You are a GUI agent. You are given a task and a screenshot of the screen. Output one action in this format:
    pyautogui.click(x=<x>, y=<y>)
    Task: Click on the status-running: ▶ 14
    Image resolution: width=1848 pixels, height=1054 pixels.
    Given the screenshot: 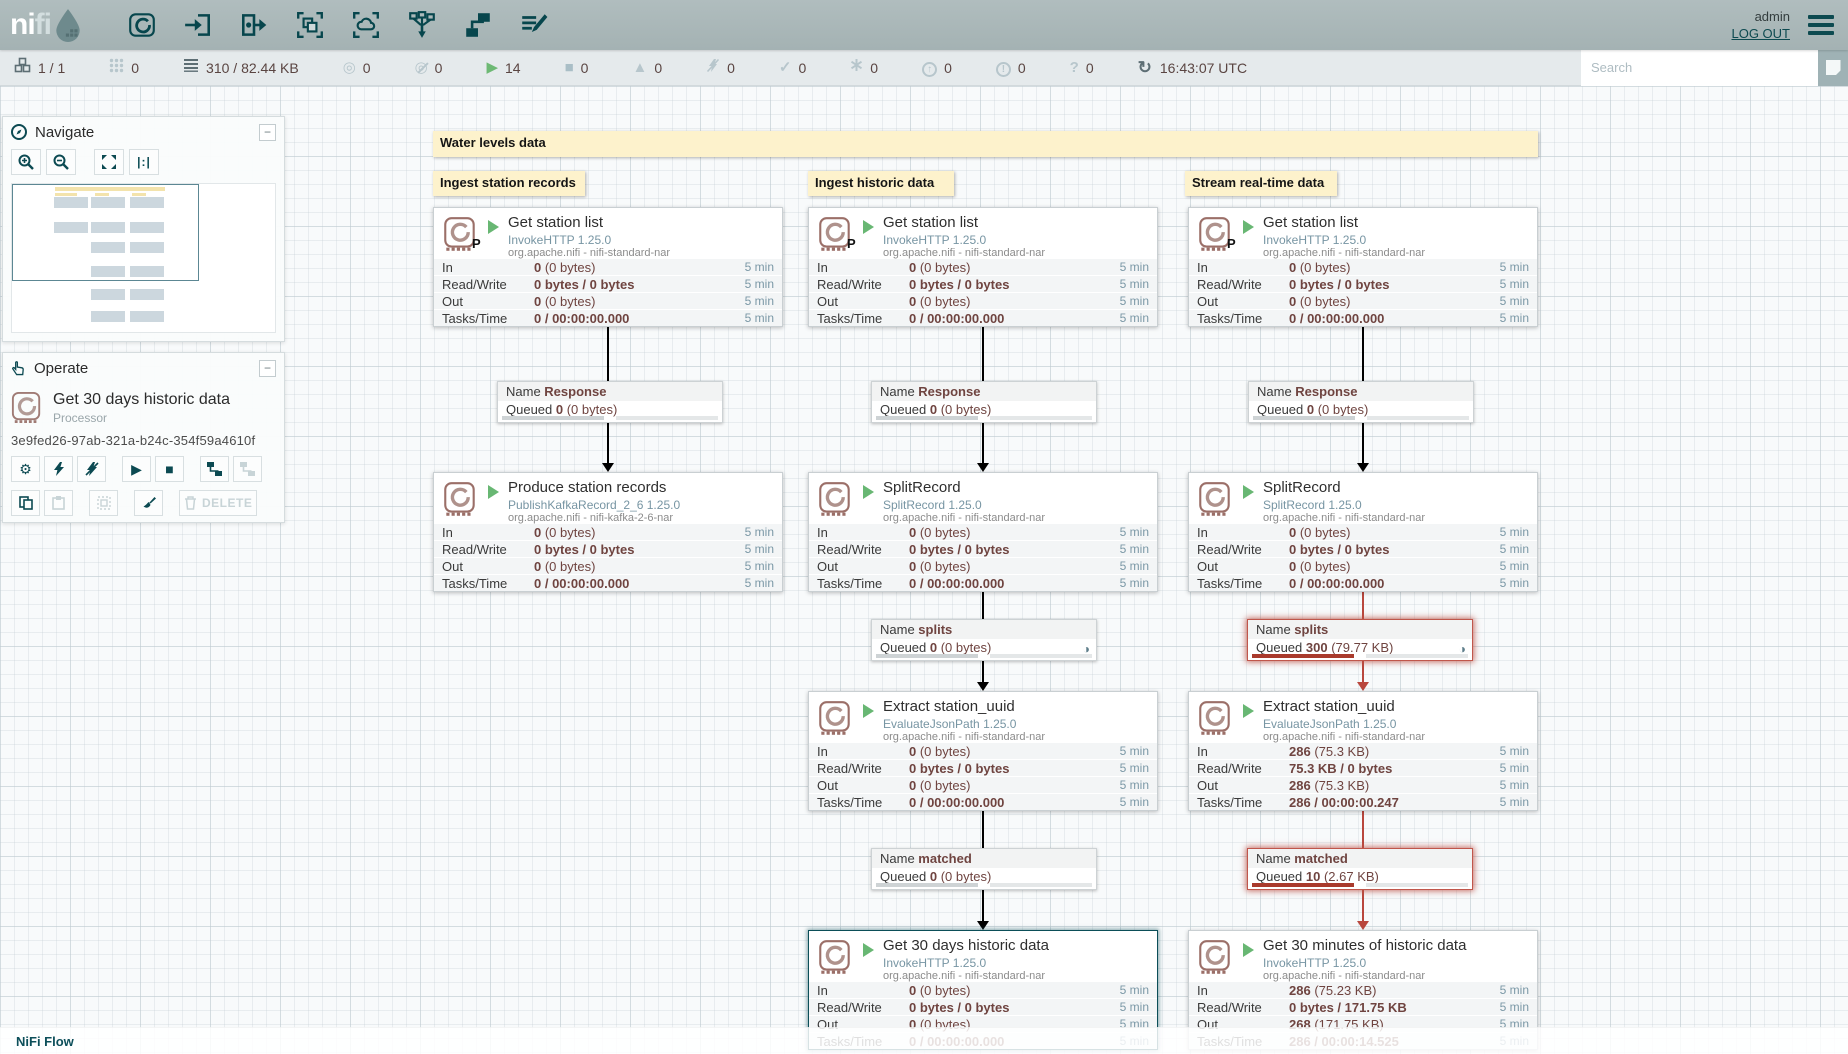 What is the action you would take?
    pyautogui.click(x=503, y=68)
    